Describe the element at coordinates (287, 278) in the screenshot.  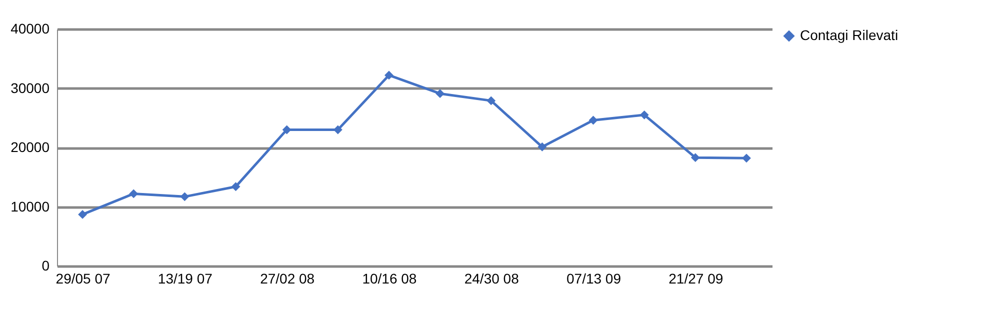
I see `x-tick-label: 27/02 08` at that location.